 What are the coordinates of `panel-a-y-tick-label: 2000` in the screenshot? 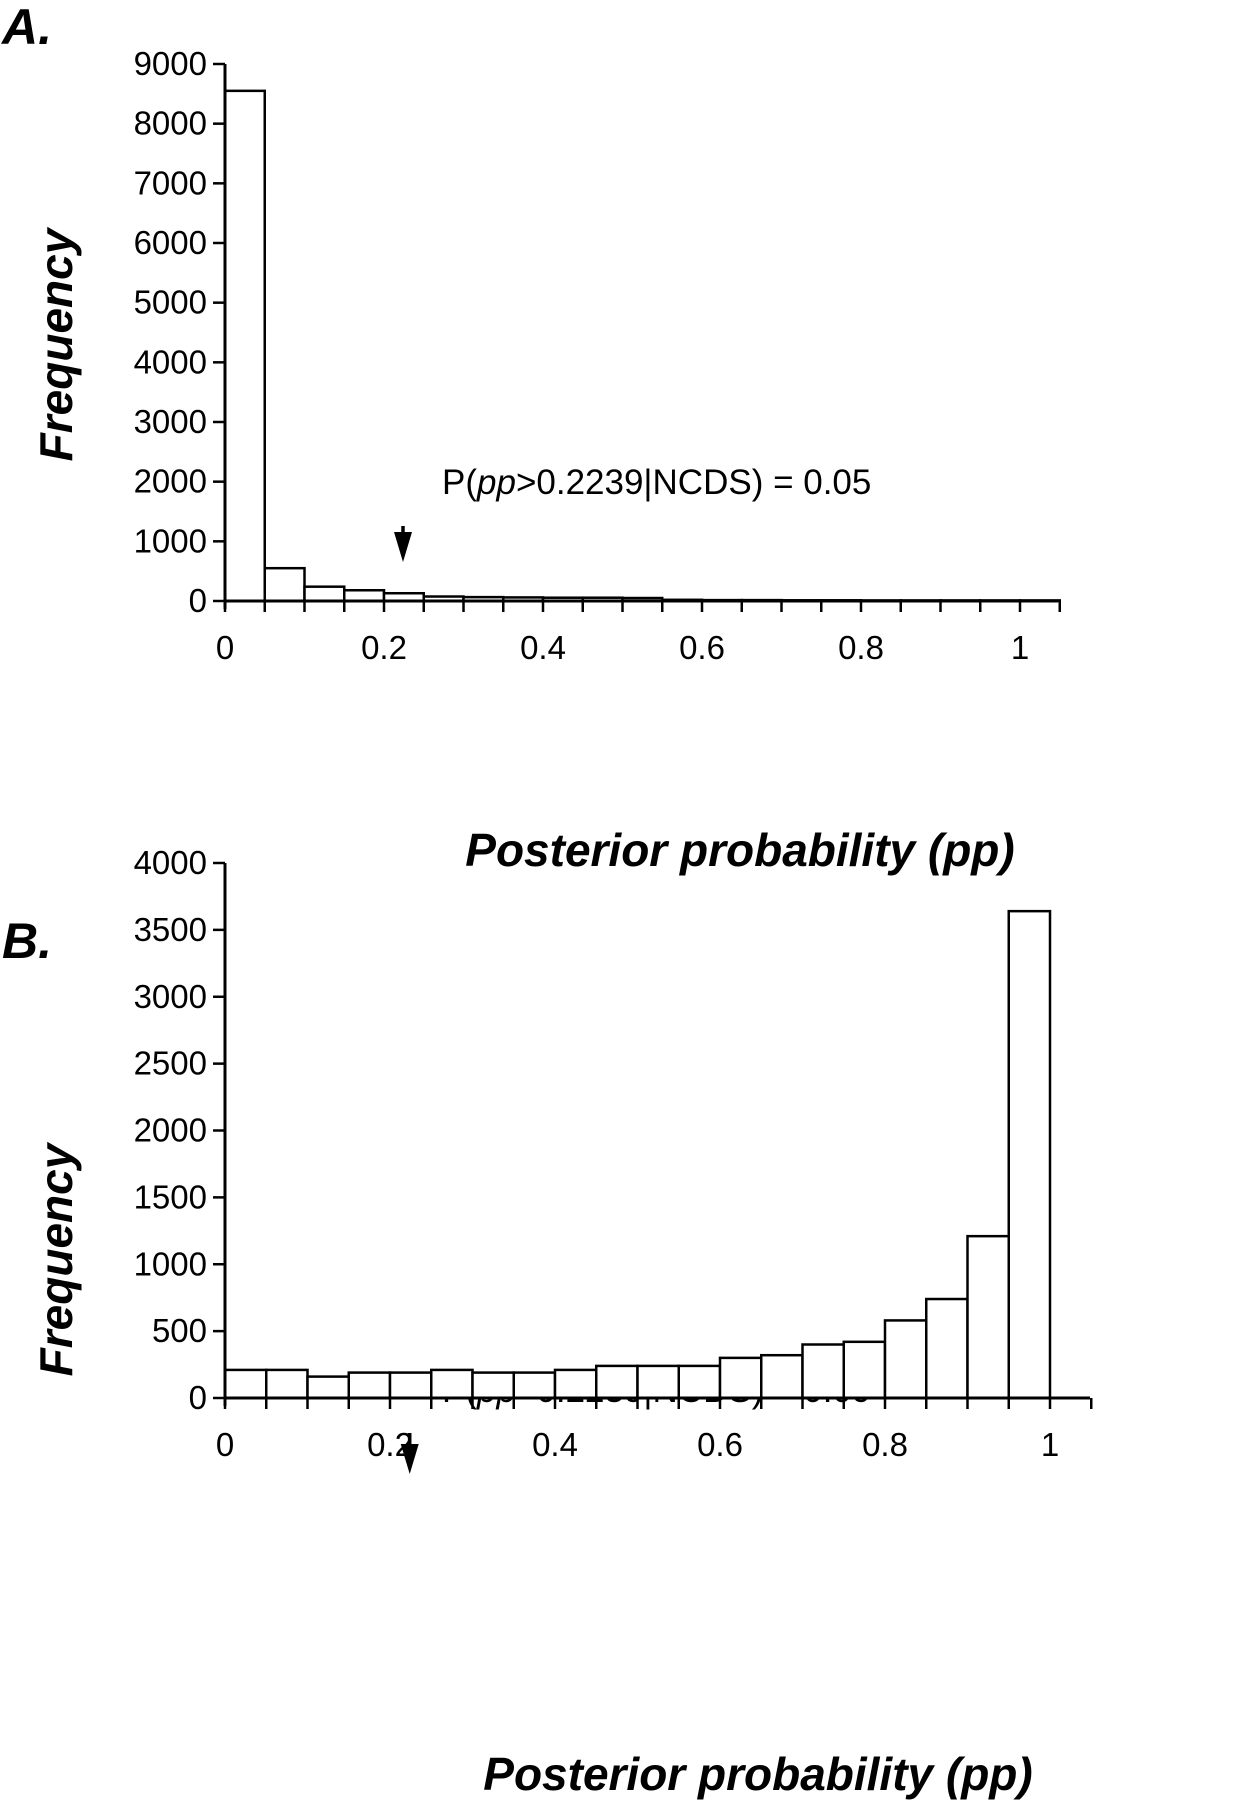 It's located at (170, 481).